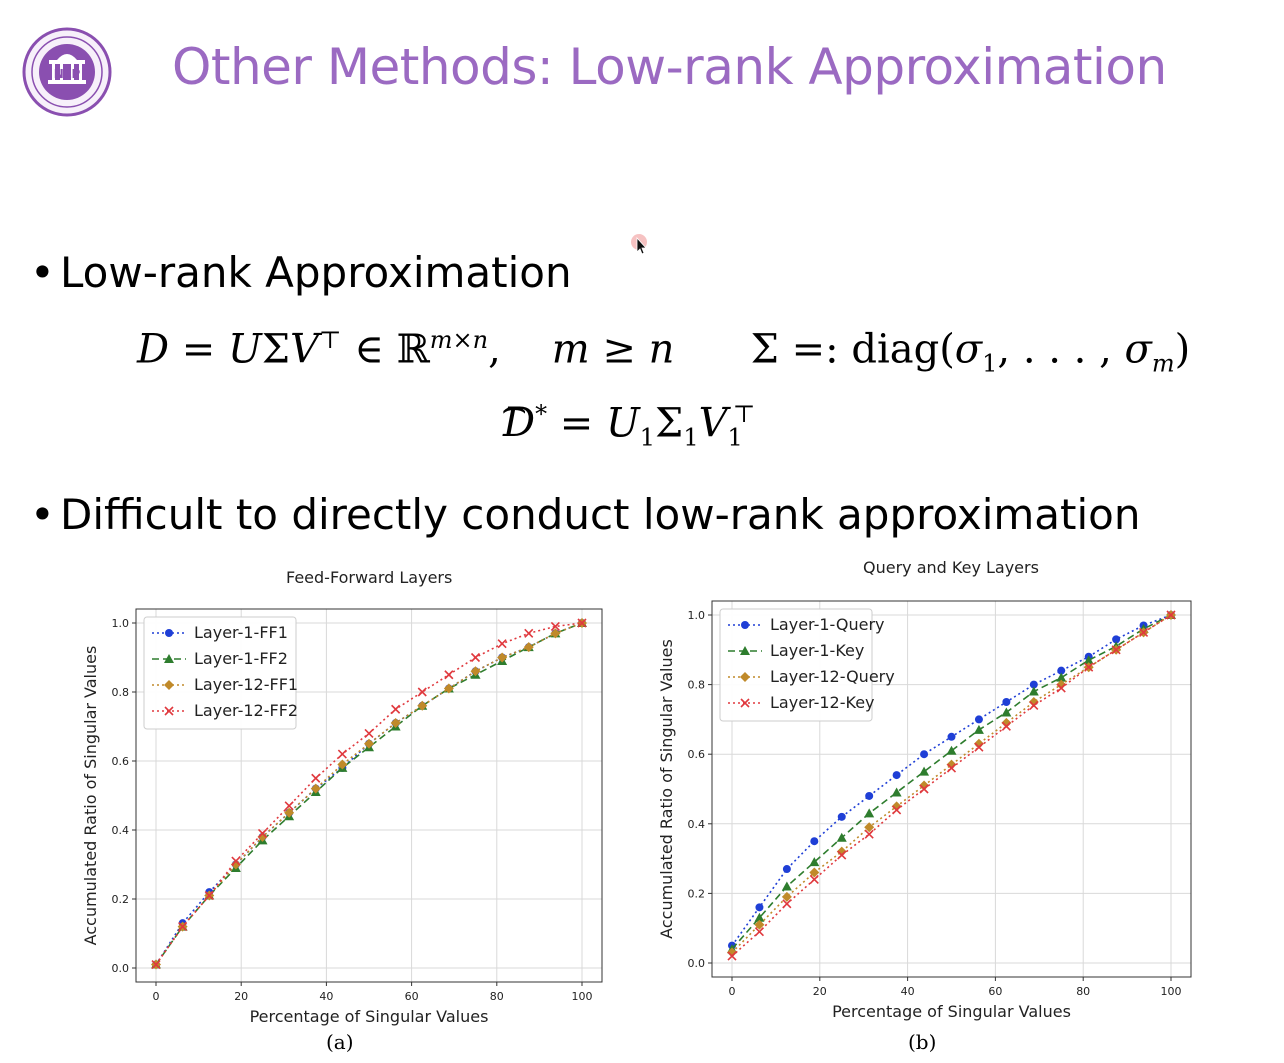 This screenshot has height=1063, width=1284. Describe the element at coordinates (246, 710) in the screenshot. I see `legend-label: Layer-12-FF2` at that location.